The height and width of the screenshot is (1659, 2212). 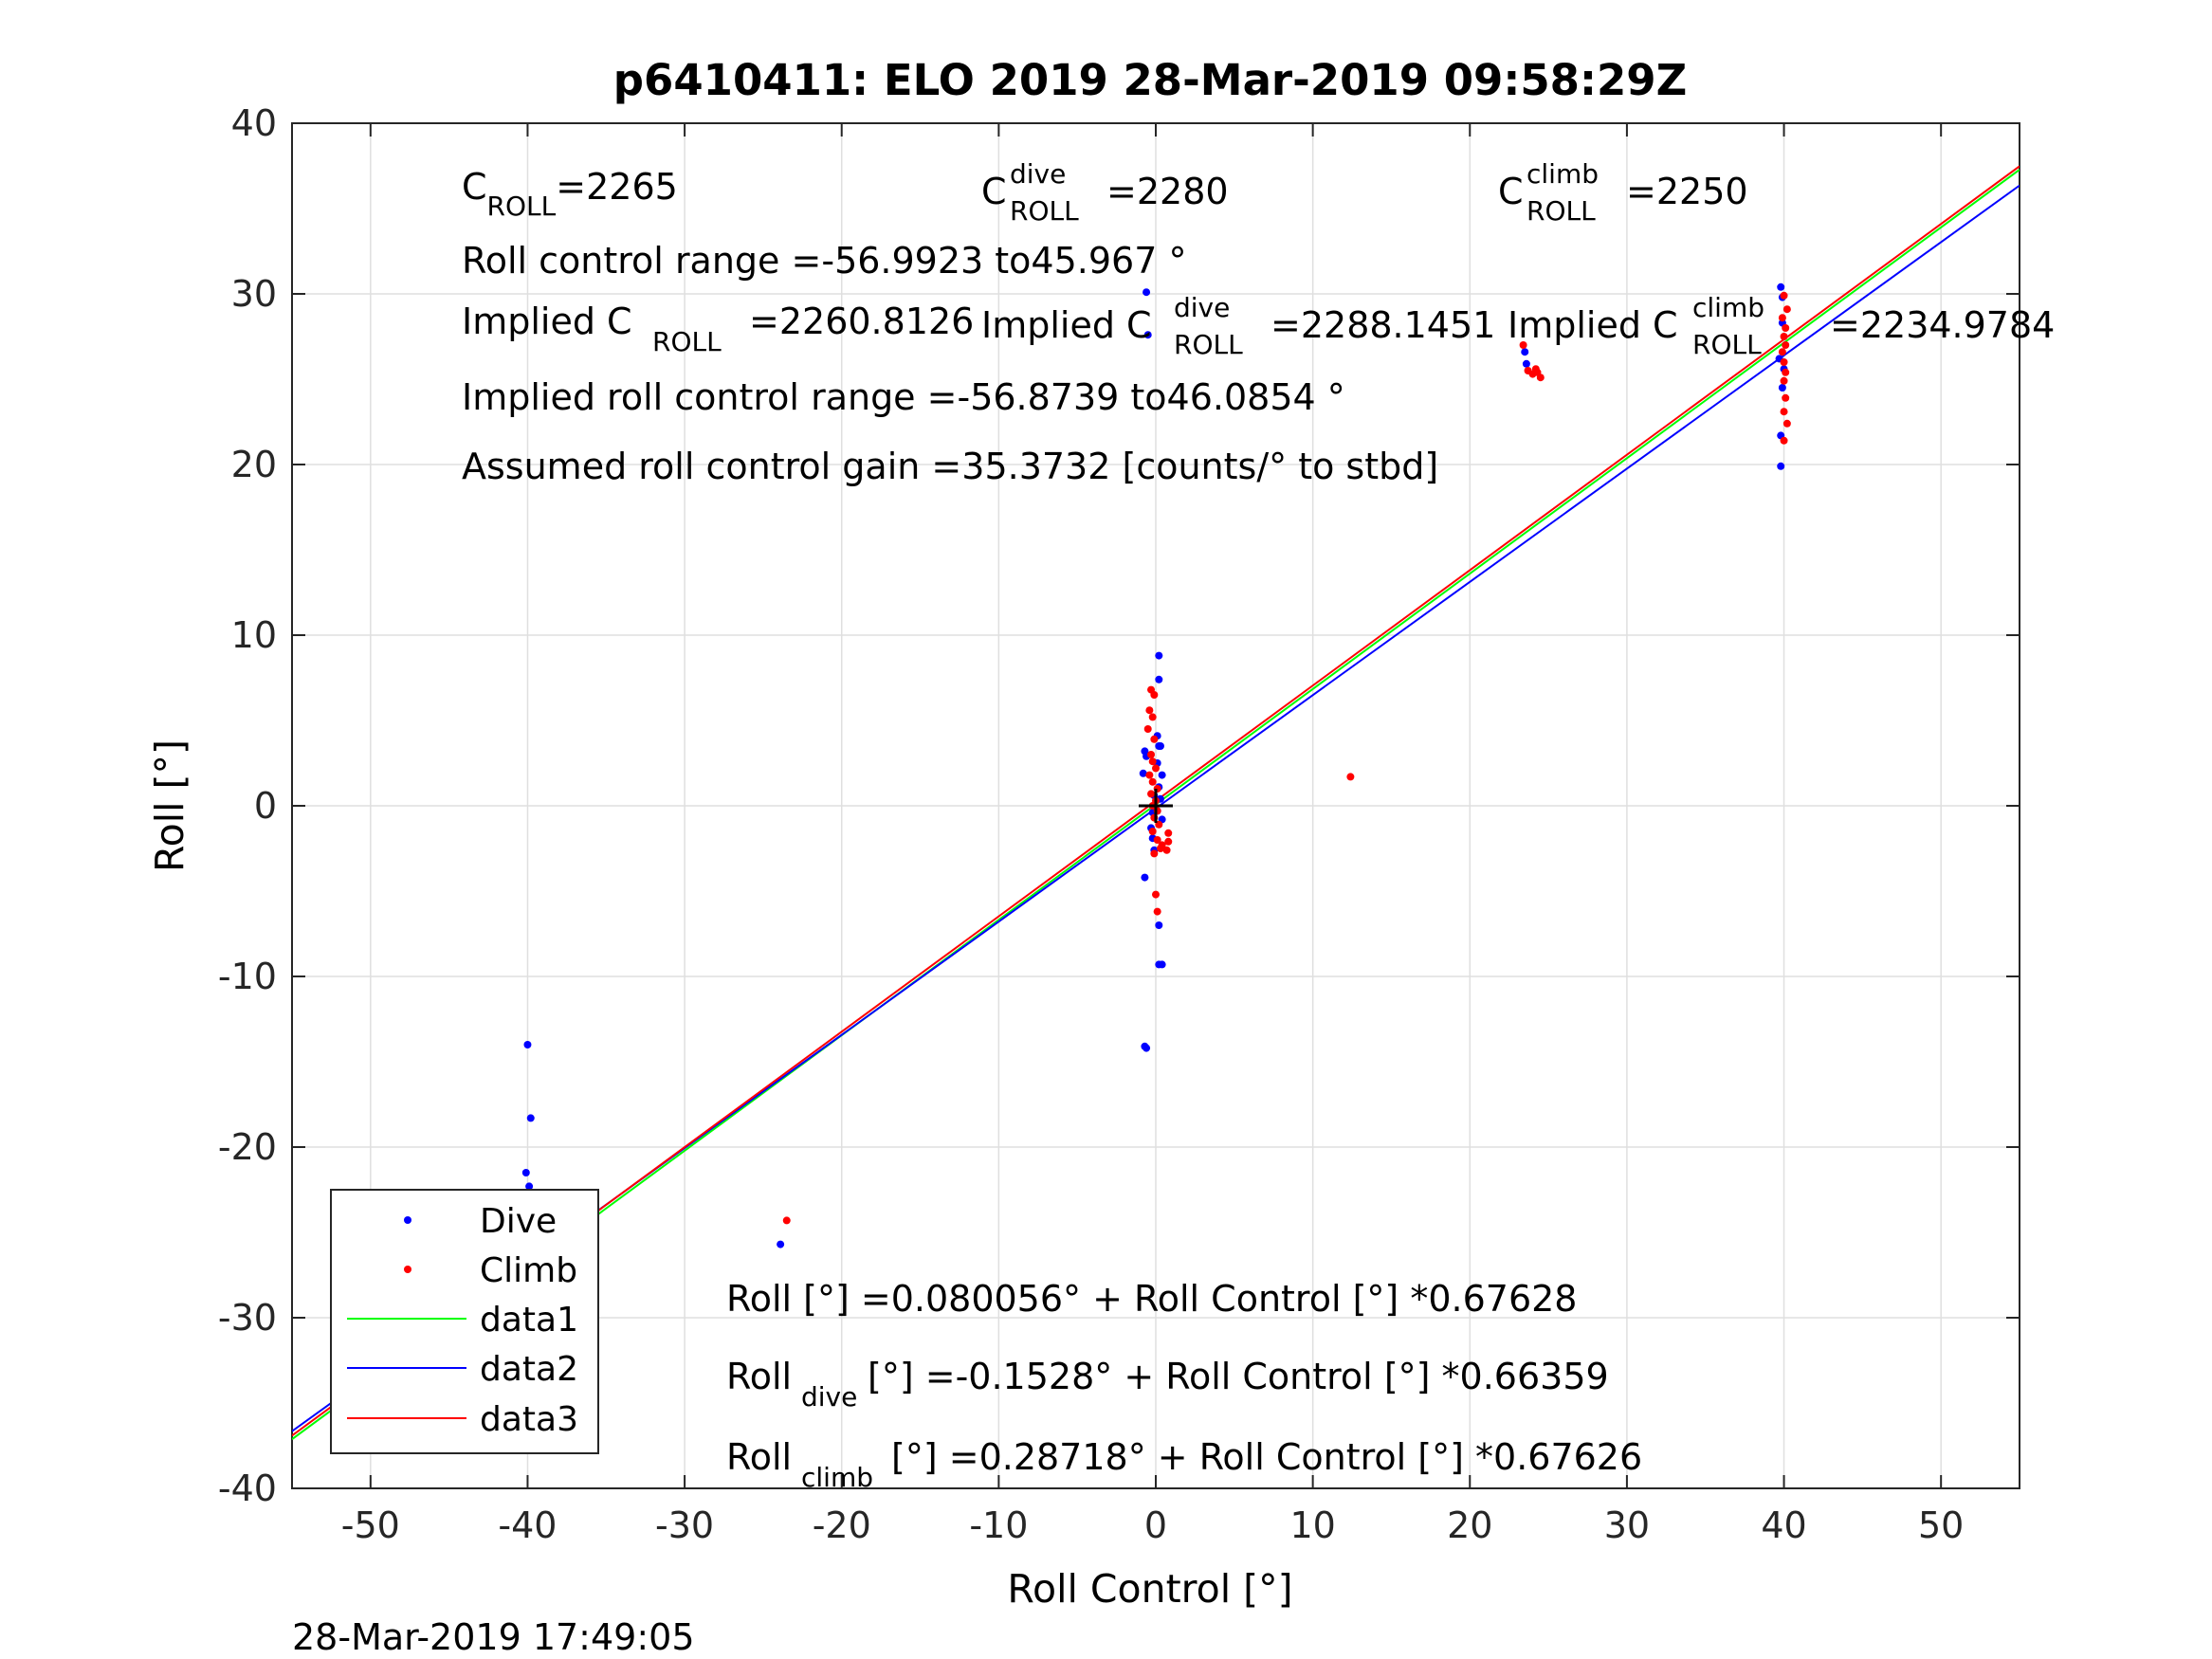 I want to click on annotation-c-roll: CROLL=2265, so click(x=570, y=194).